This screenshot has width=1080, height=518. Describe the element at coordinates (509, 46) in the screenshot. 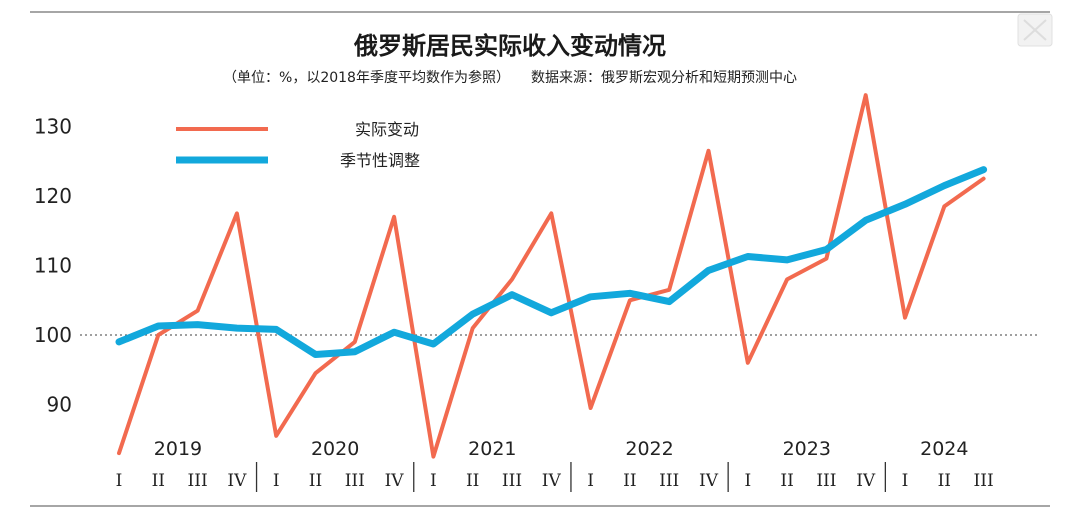

I see `chart-title: 俄罗斯居民实际收入变动情况` at that location.